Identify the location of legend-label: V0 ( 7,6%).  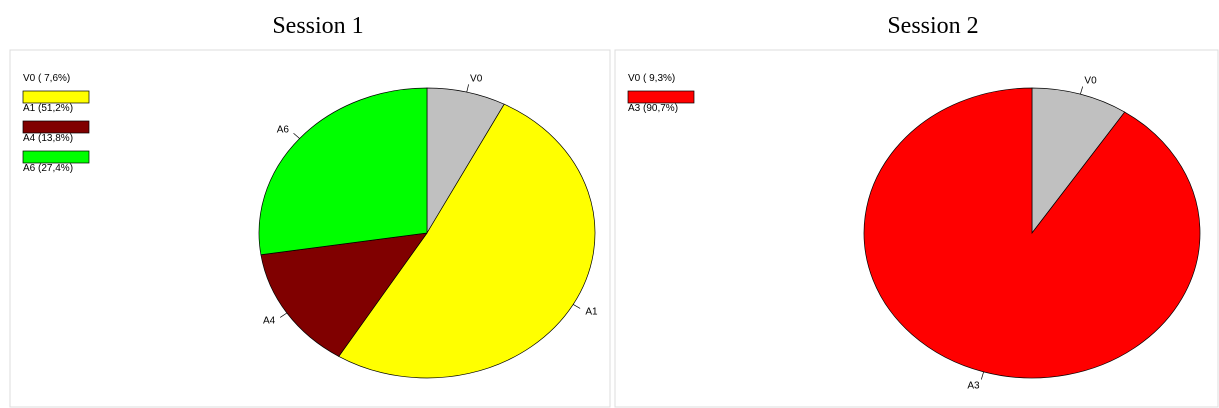
(46, 78).